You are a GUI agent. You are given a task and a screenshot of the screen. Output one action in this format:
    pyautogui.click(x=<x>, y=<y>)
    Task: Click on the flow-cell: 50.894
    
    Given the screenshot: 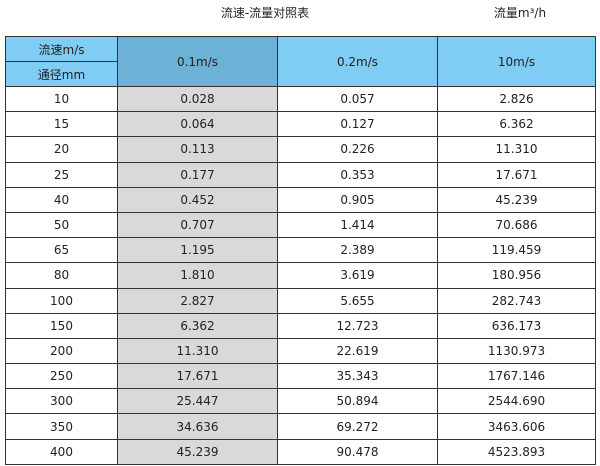 What is the action you would take?
    pyautogui.click(x=357, y=401)
    